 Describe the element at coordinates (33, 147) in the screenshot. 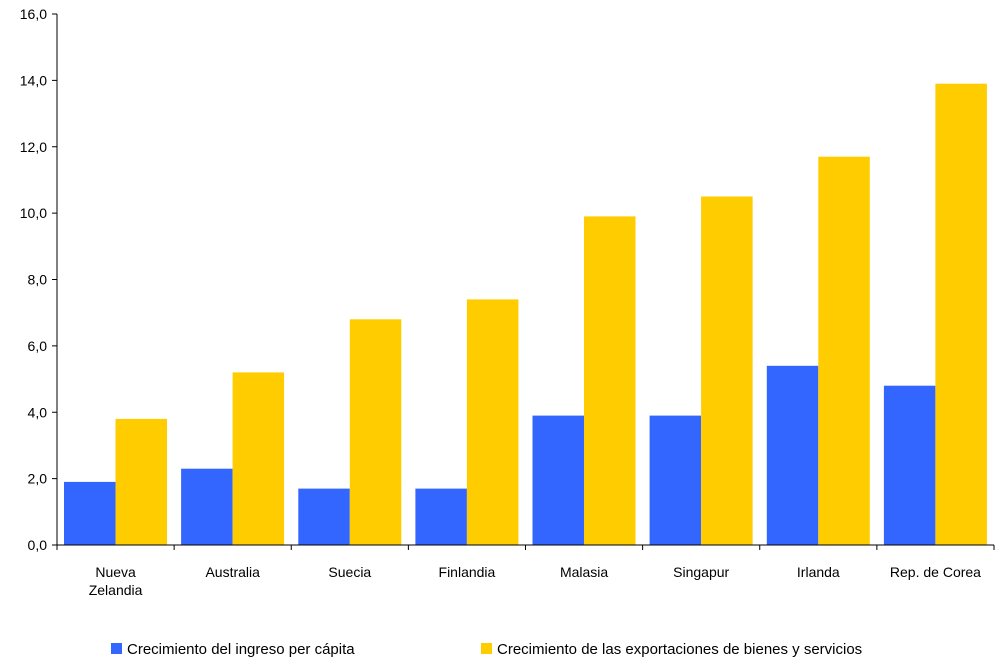

I see `y-tick-label-6: 12,0` at that location.